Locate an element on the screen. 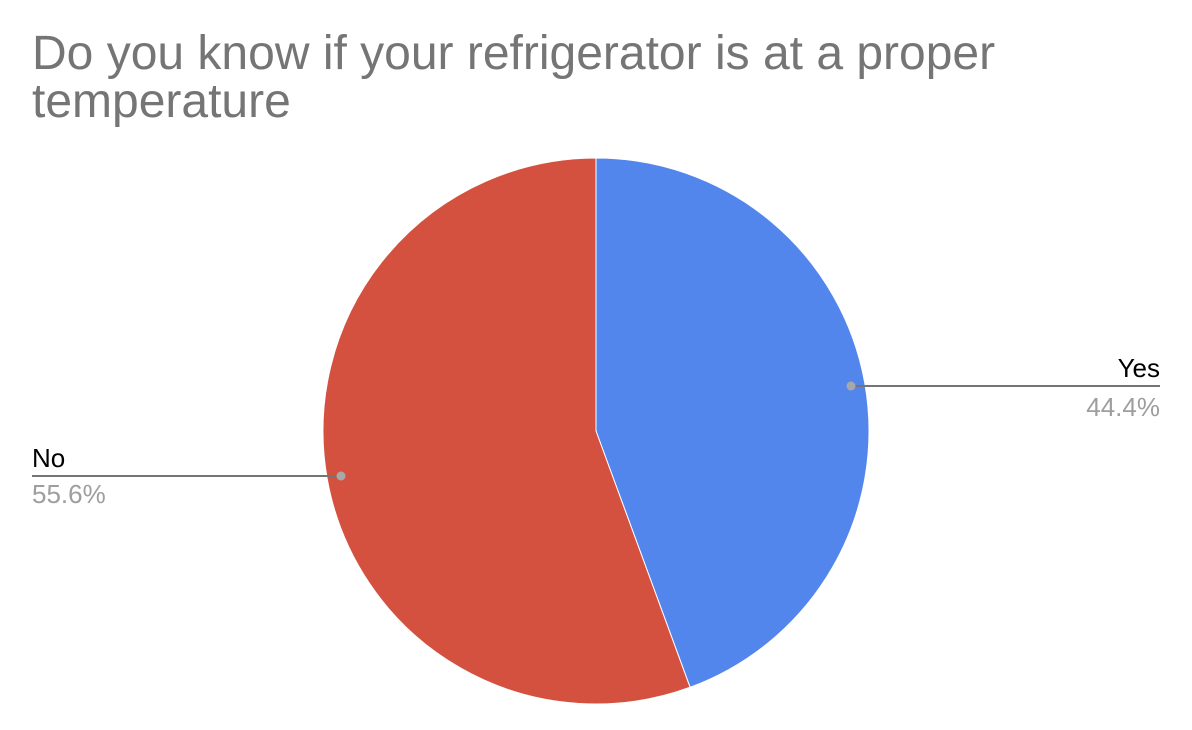 This screenshot has width=1192, height=730. slice-label-yes: Yes is located at coordinates (1139, 368).